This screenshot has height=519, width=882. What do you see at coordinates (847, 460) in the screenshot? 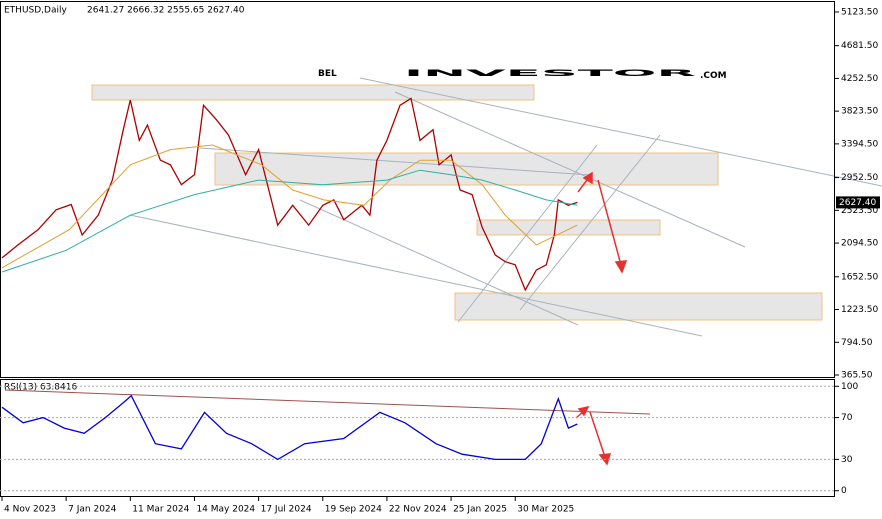
I see `y-tick-label: 30` at bounding box center [847, 460].